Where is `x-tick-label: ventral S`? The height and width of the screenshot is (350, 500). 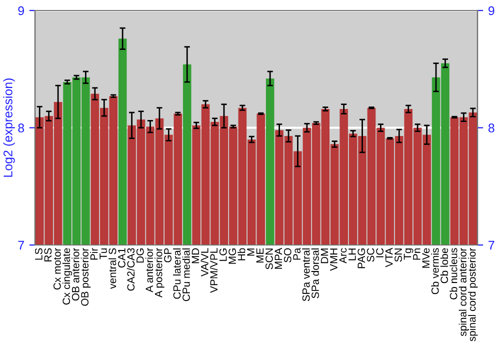 x-tick-label: ventral S is located at coordinates (112, 268).